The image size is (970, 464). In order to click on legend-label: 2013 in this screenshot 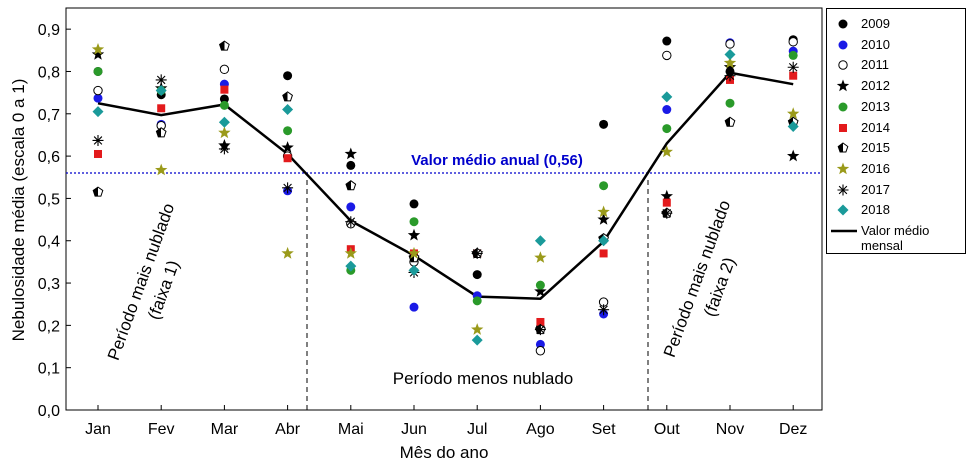, I will do `click(875, 106)`.